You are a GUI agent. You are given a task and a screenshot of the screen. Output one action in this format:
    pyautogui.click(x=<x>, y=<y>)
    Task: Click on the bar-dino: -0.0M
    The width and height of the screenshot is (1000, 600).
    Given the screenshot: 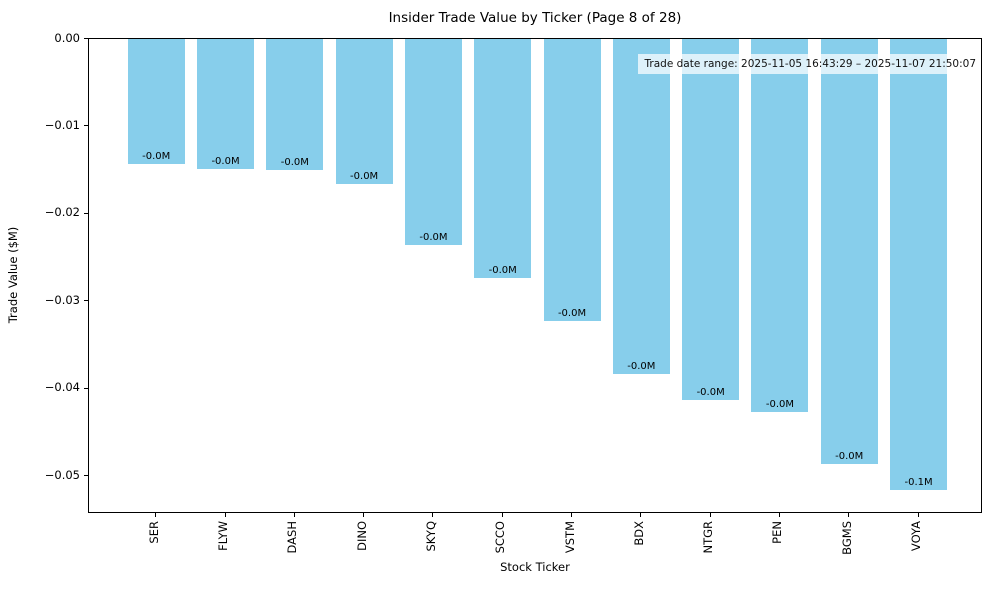 What is the action you would take?
    pyautogui.click(x=364, y=112)
    